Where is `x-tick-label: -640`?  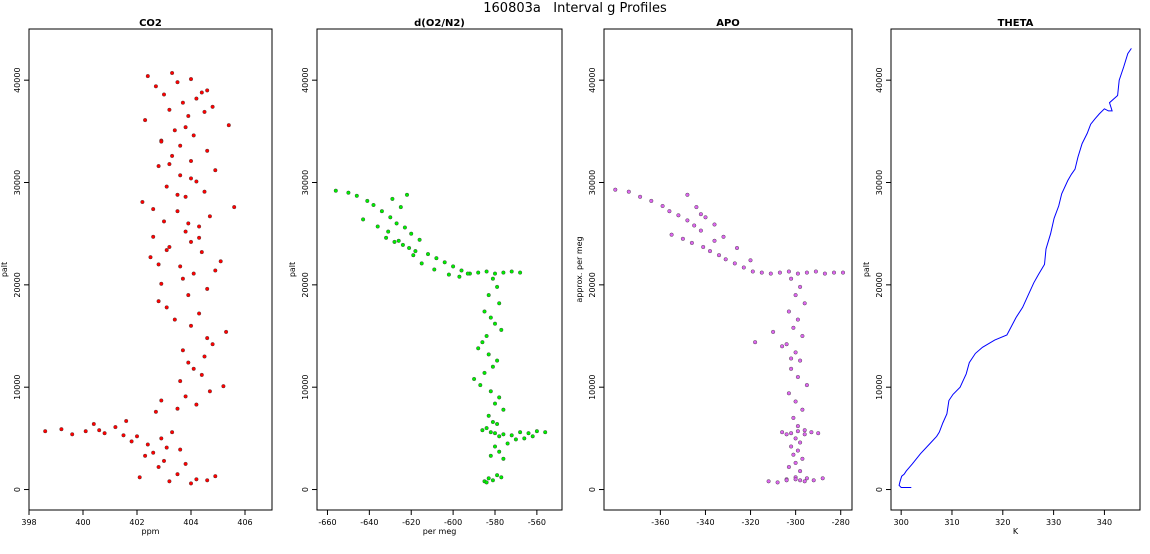 x-tick-label: -640 is located at coordinates (369, 522).